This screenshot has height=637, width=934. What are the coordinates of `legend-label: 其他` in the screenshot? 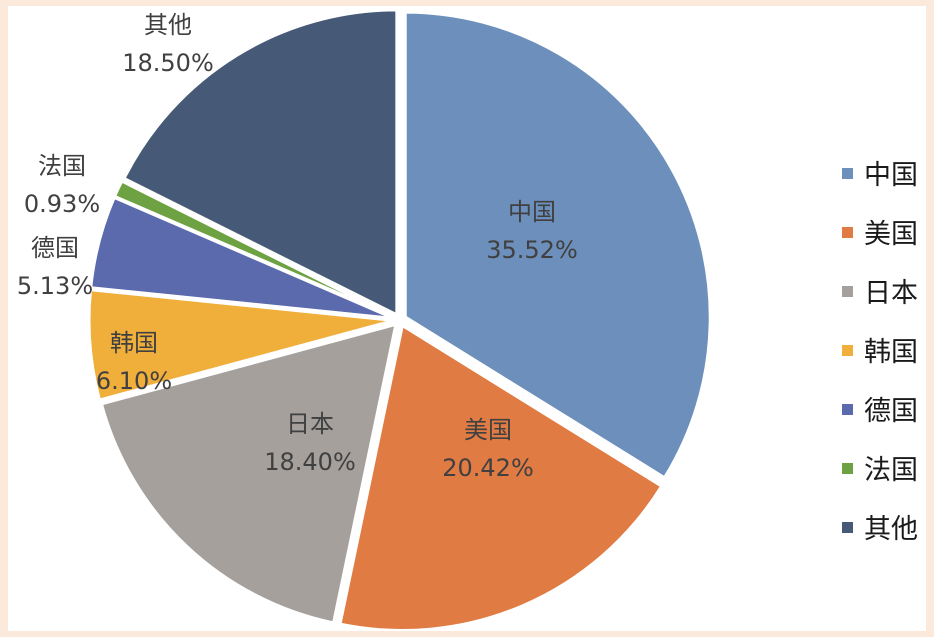 It's located at (891, 529).